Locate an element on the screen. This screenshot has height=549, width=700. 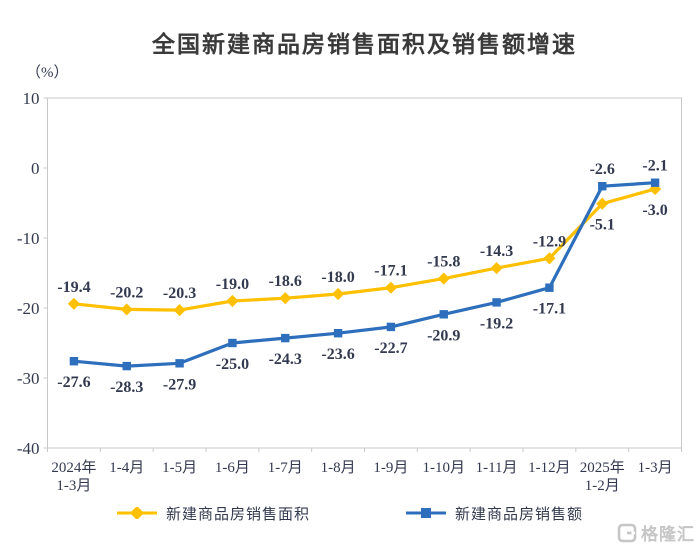
svg-text: -19.2 is located at coordinates (496, 323).